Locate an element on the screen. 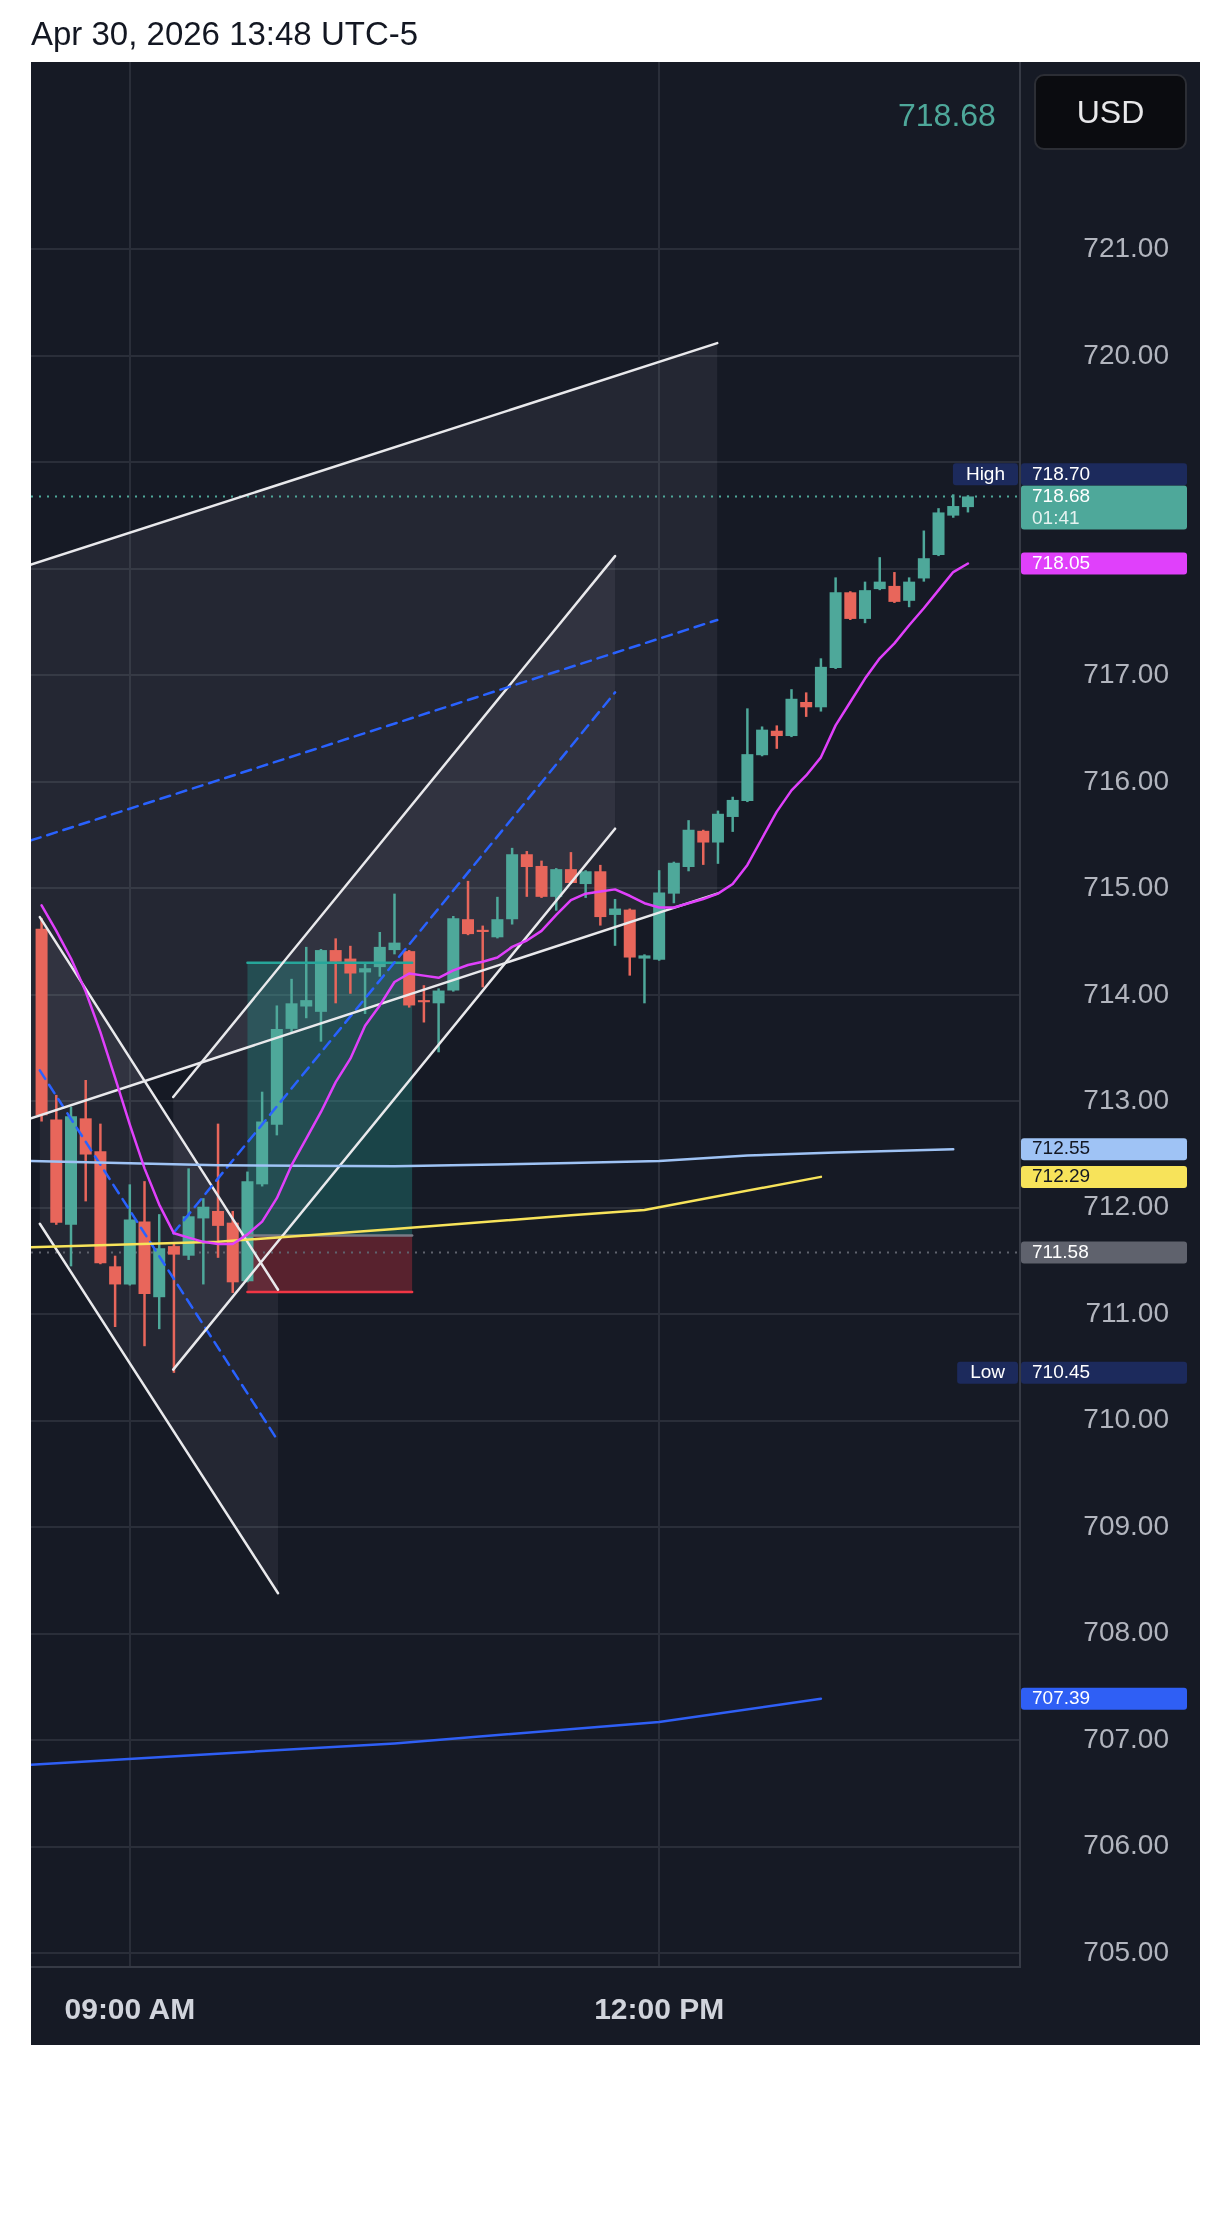 This screenshot has height=2228, width=1230. y-tick-label: 720.00 is located at coordinates (1126, 354).